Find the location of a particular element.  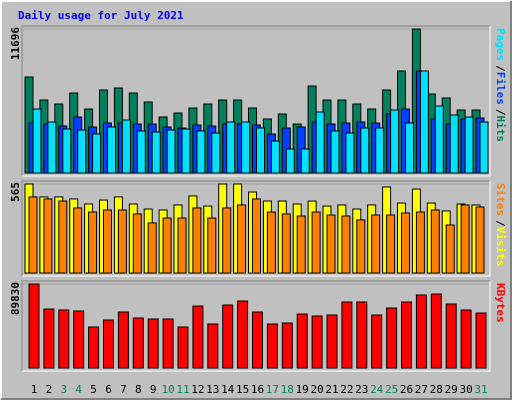

x-tick-label: 2 is located at coordinates (49, 389).